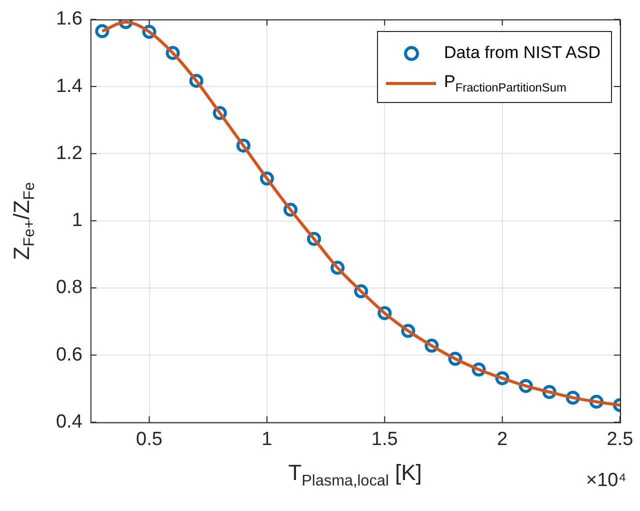 This screenshot has height=511, width=640. Describe the element at coordinates (267, 439) in the screenshot. I see `x-tick-label: 1` at that location.